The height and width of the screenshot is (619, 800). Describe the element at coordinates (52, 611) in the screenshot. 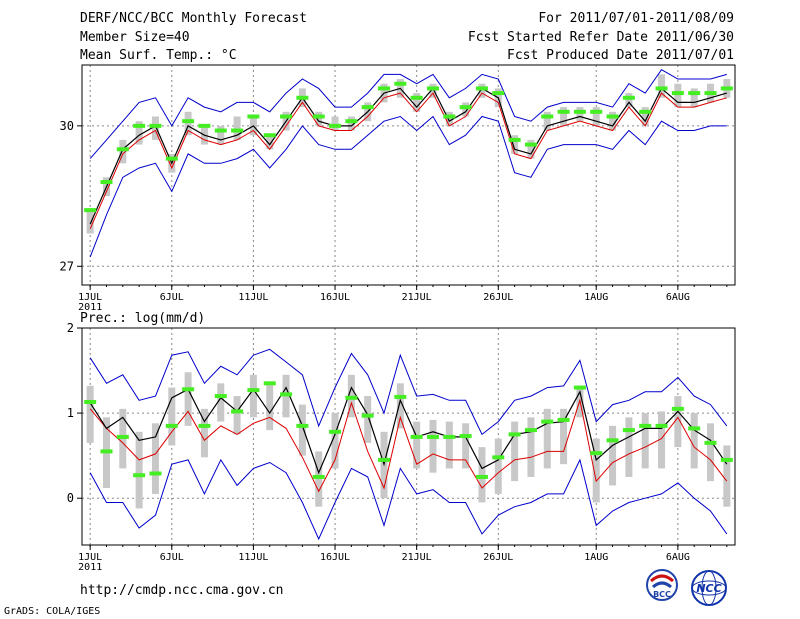

I see `grads-credit: GrADS: COLA/IGES` at that location.